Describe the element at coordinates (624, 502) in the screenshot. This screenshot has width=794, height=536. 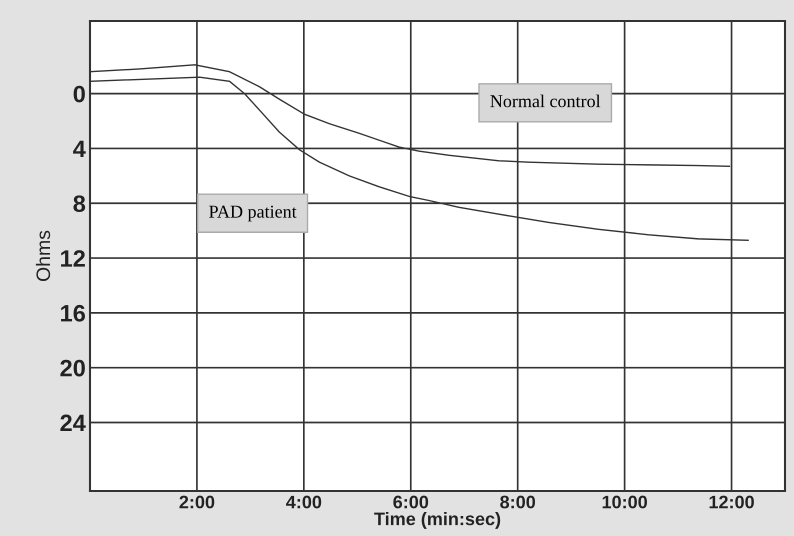
I see `x-tick-label: 10:00` at that location.